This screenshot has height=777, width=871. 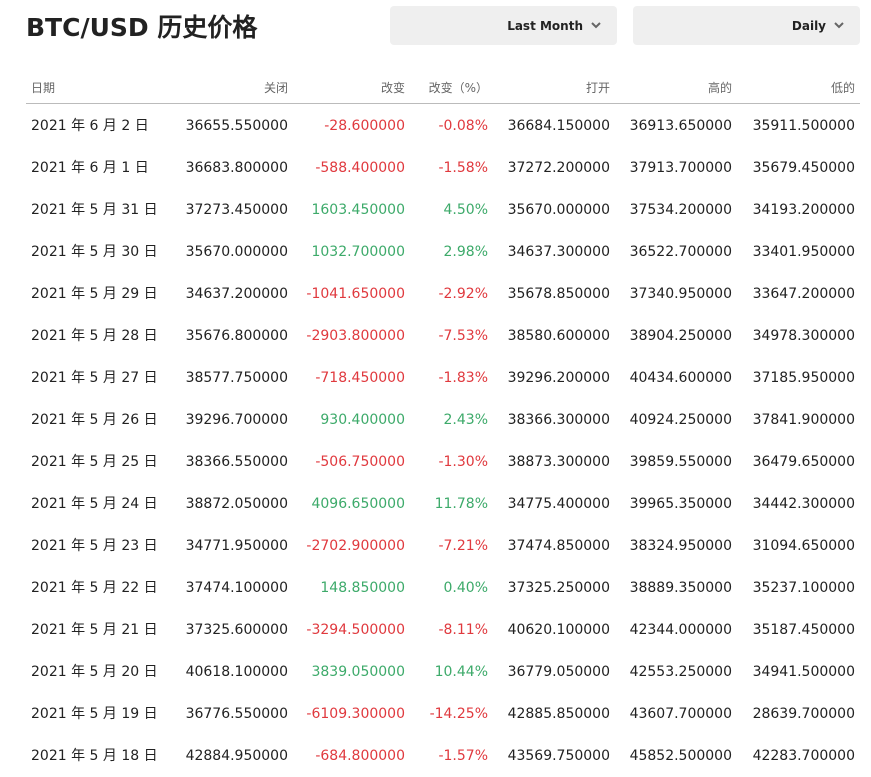 What do you see at coordinates (94, 672) in the screenshot?
I see `date-cell: 2021 年 5 月 20 日` at bounding box center [94, 672].